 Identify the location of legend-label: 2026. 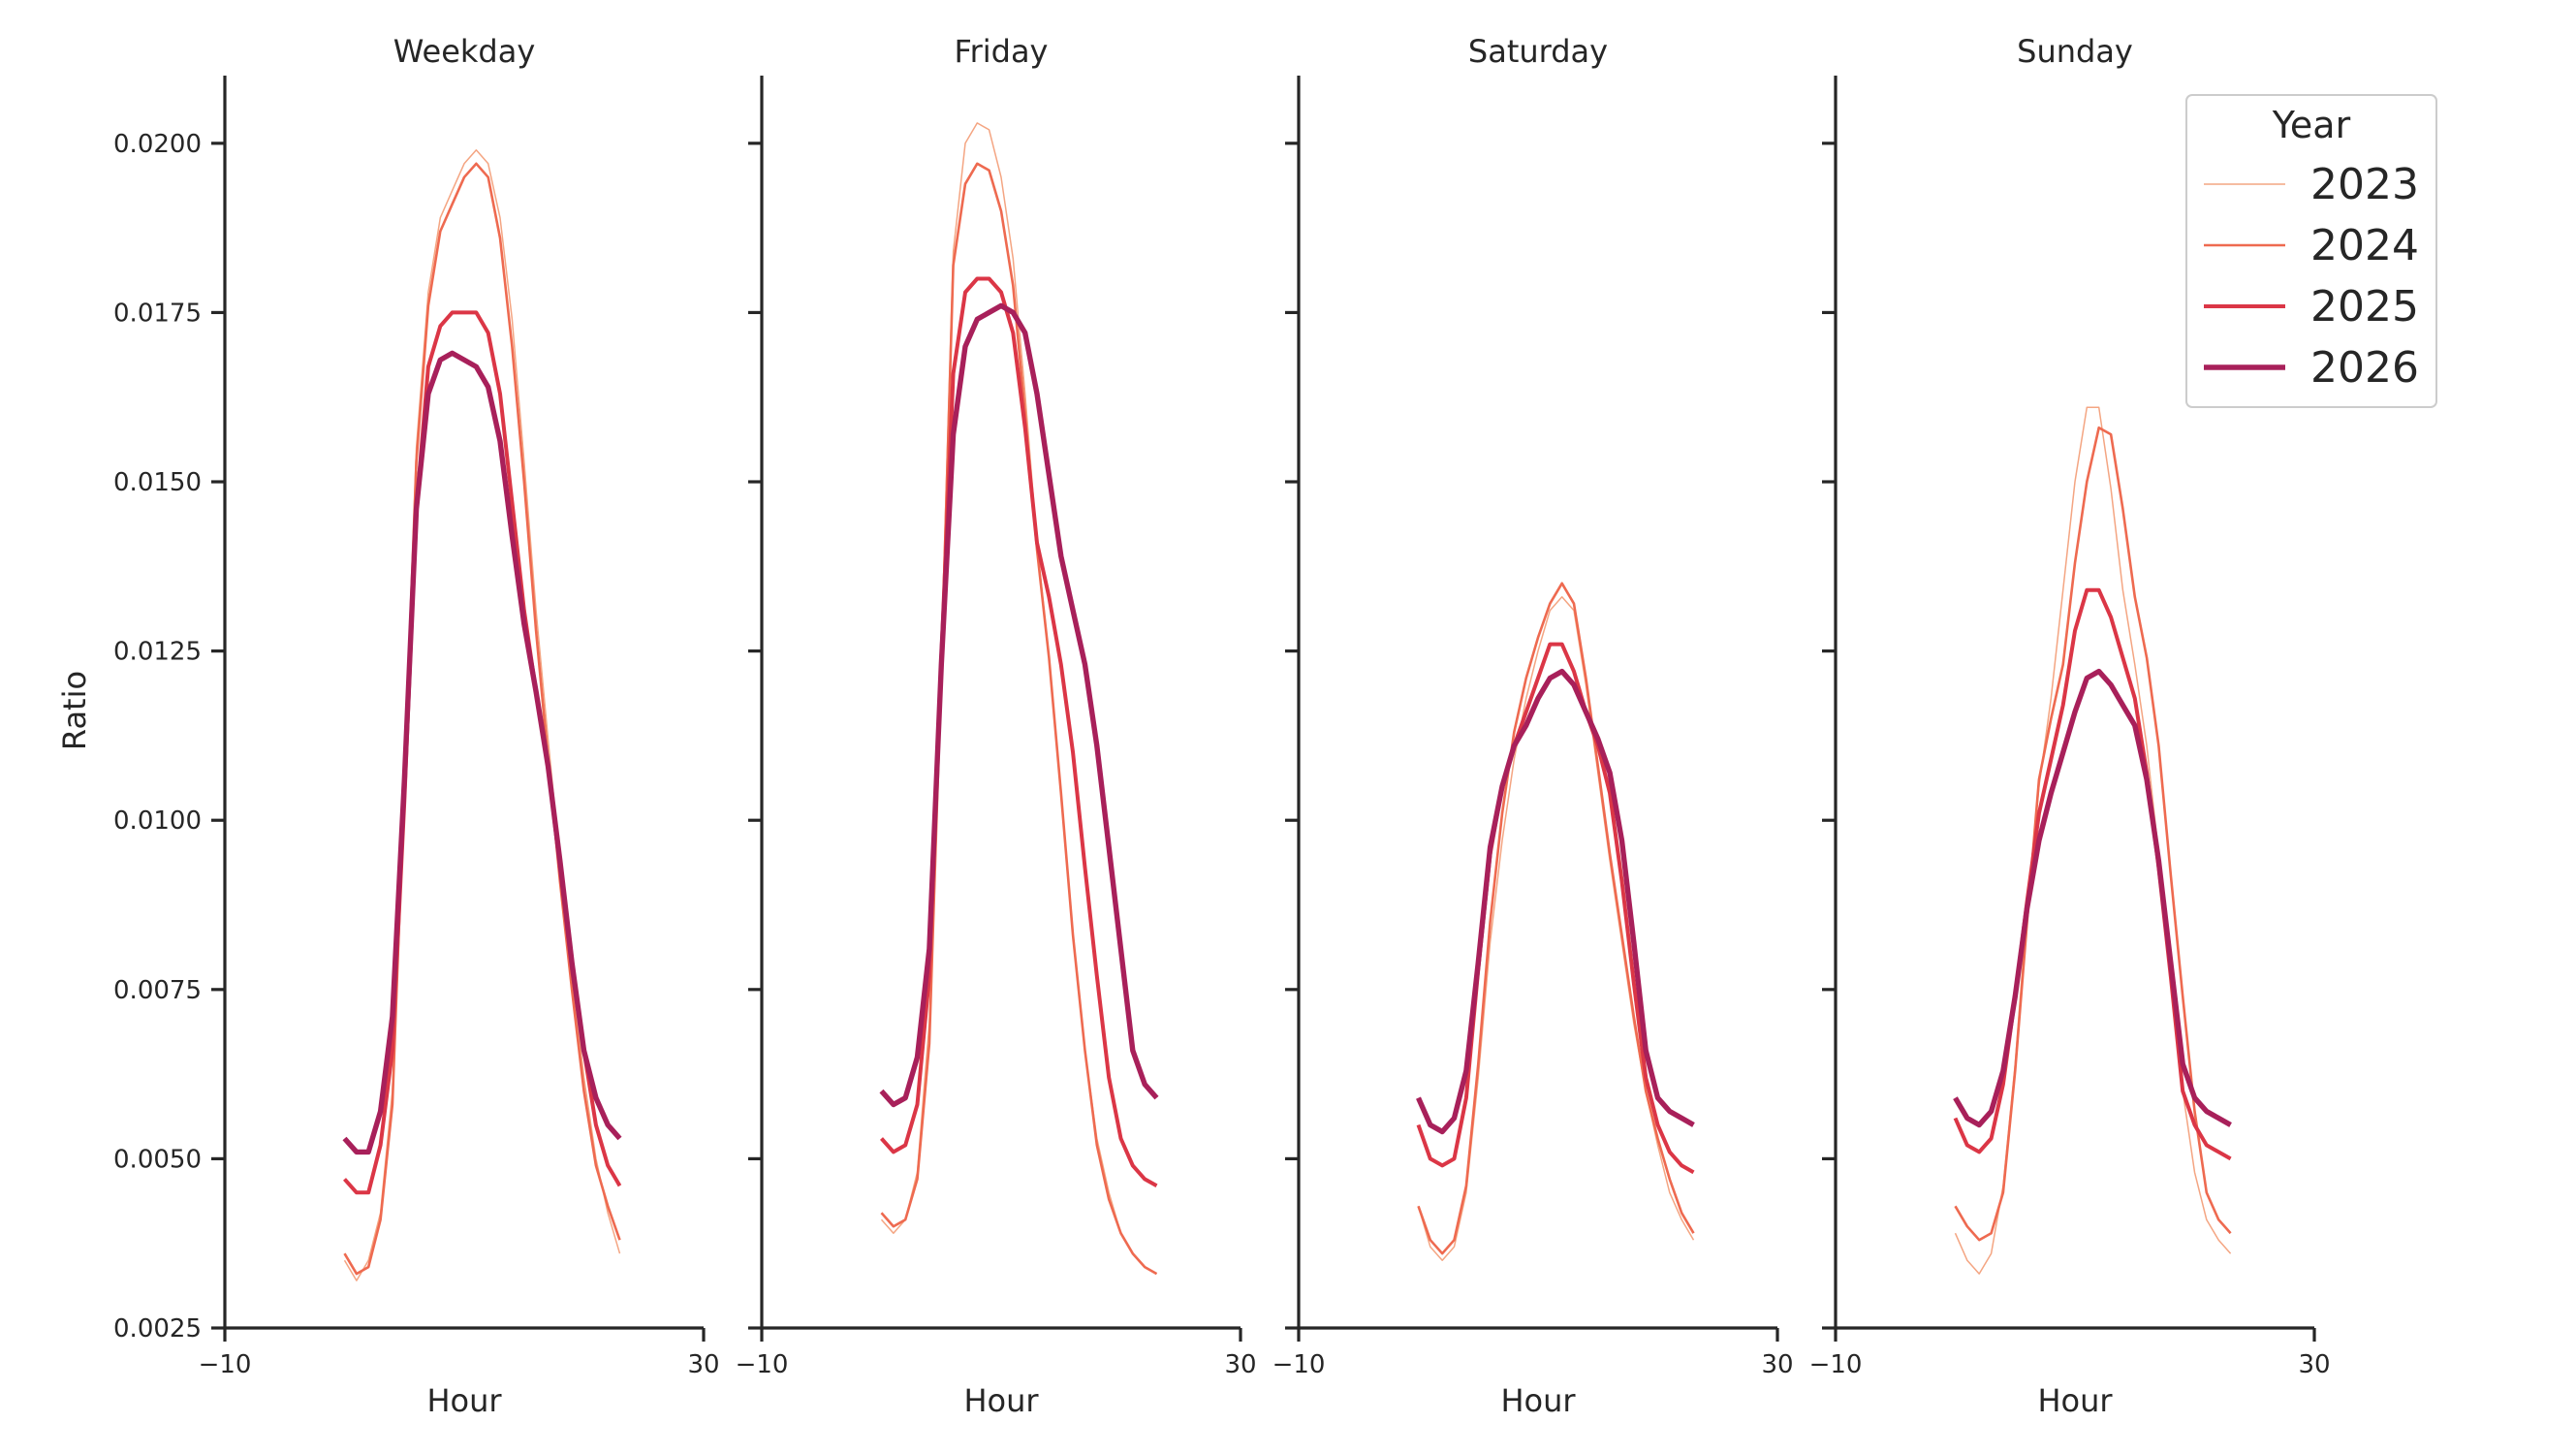
(2364, 368).